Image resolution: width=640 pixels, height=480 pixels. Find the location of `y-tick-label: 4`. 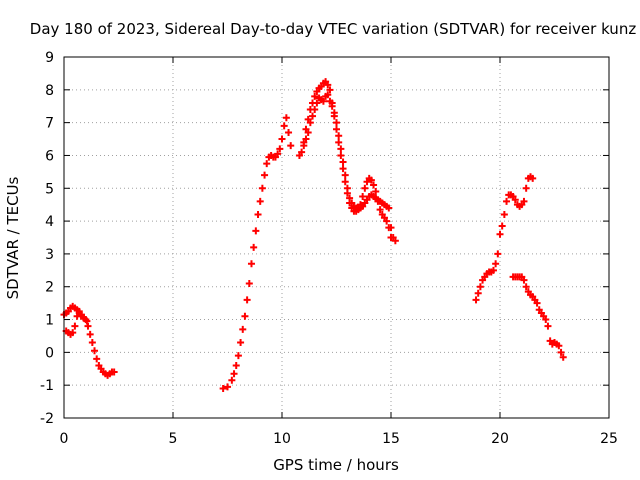

y-tick-label: 4 is located at coordinates (49, 222).